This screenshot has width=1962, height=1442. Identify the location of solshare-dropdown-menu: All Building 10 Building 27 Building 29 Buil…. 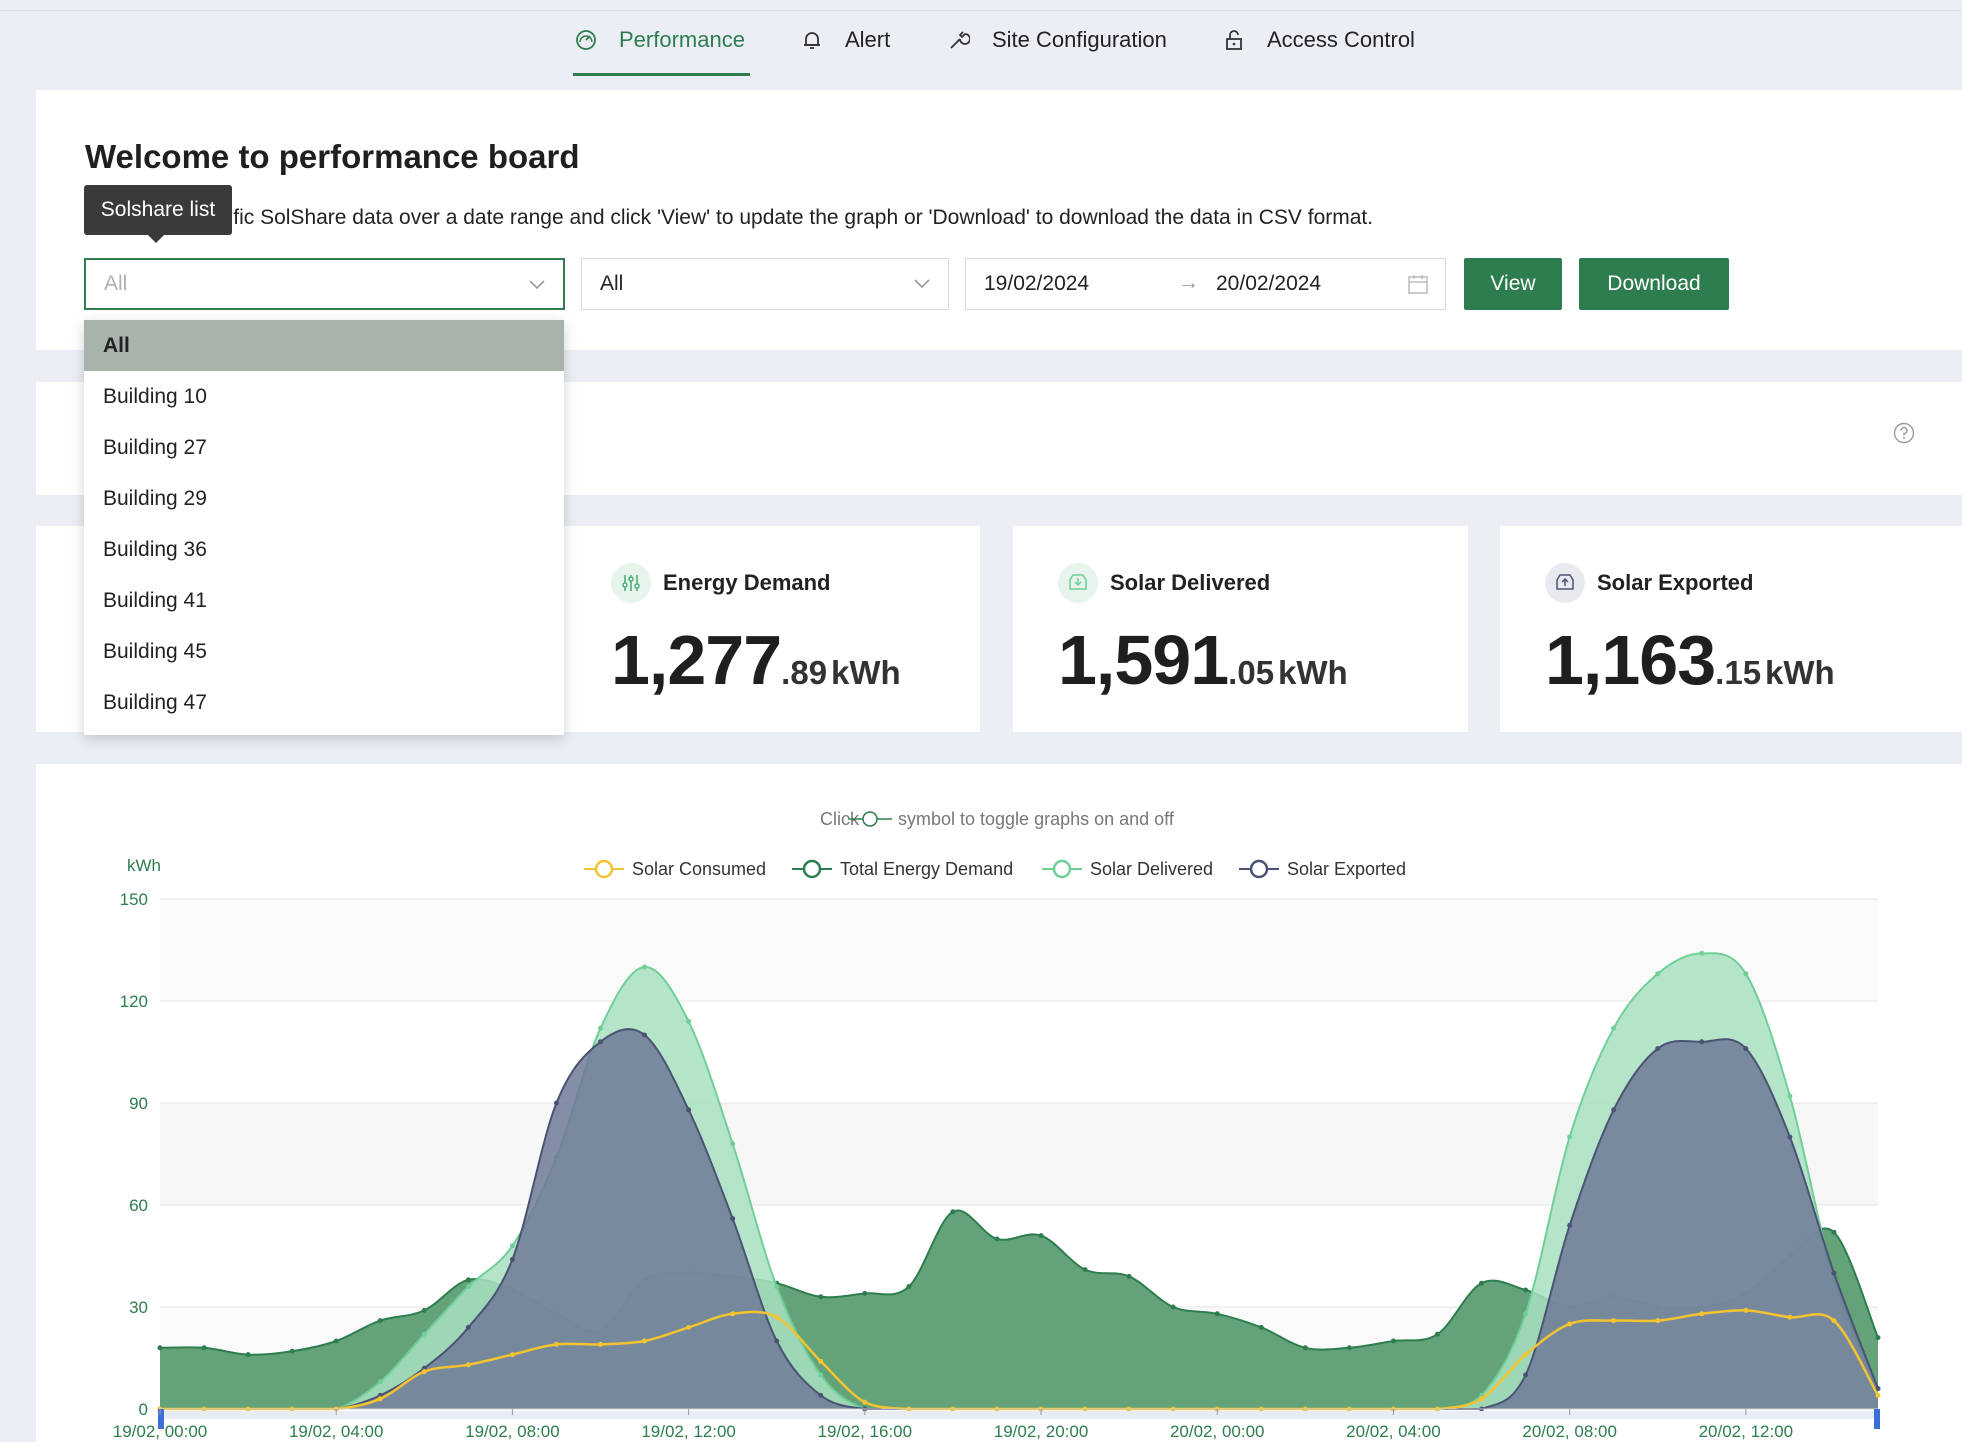
(324, 527).